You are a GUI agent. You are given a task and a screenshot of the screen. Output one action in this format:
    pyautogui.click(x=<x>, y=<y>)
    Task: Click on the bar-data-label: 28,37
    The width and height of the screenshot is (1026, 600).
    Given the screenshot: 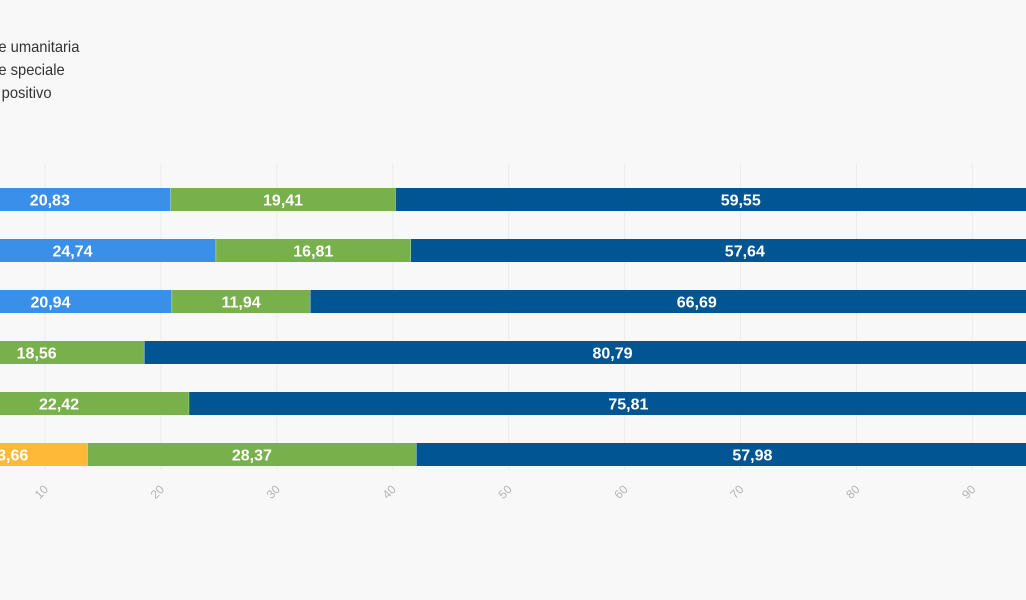 What is the action you would take?
    pyautogui.click(x=252, y=456)
    